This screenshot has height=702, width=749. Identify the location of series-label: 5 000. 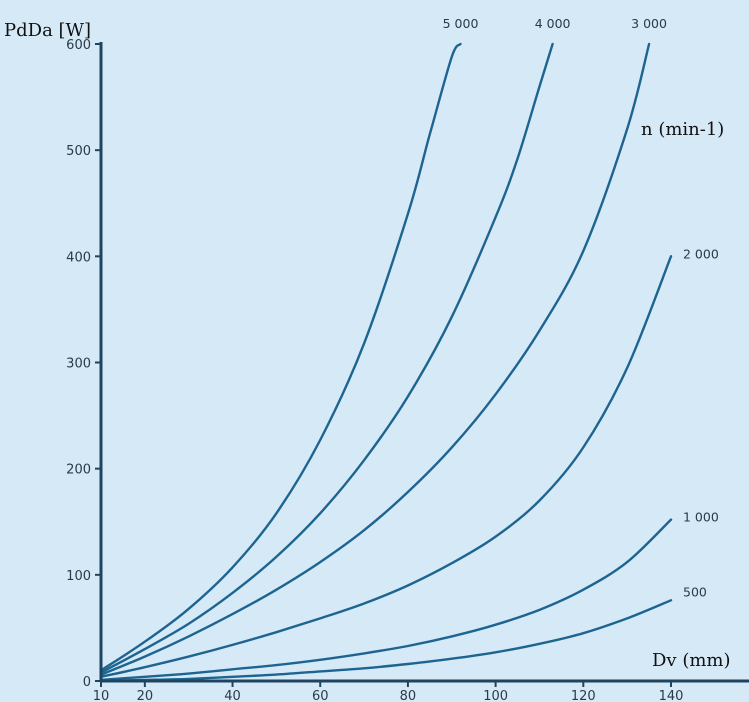
(461, 23).